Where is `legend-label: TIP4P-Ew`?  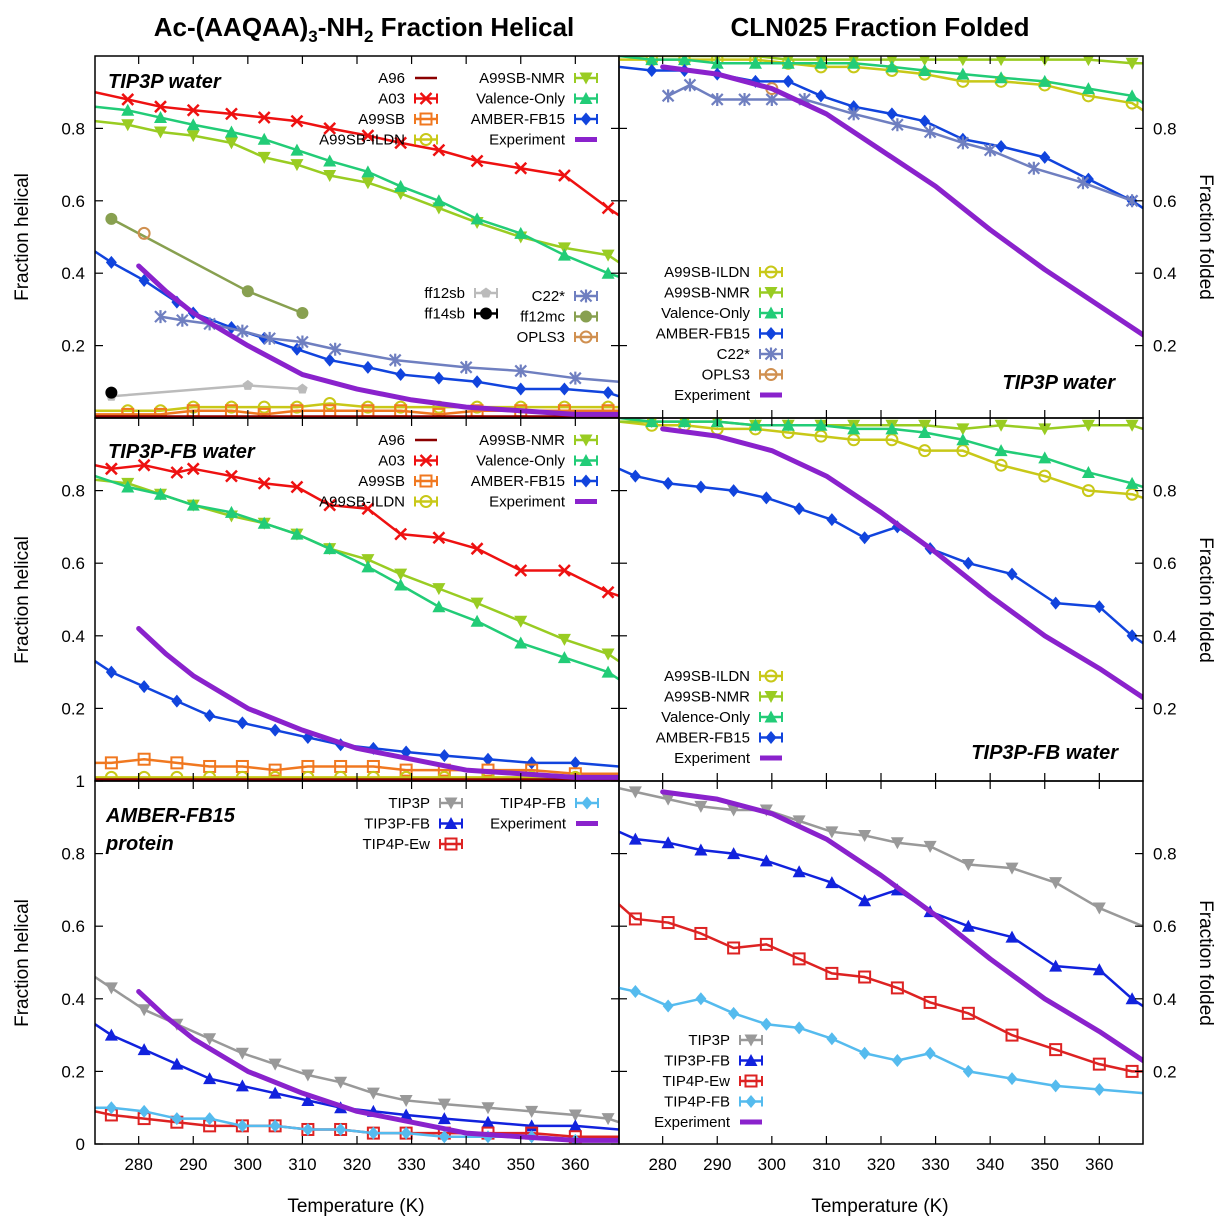 legend-label: TIP4P-Ew is located at coordinates (696, 1081).